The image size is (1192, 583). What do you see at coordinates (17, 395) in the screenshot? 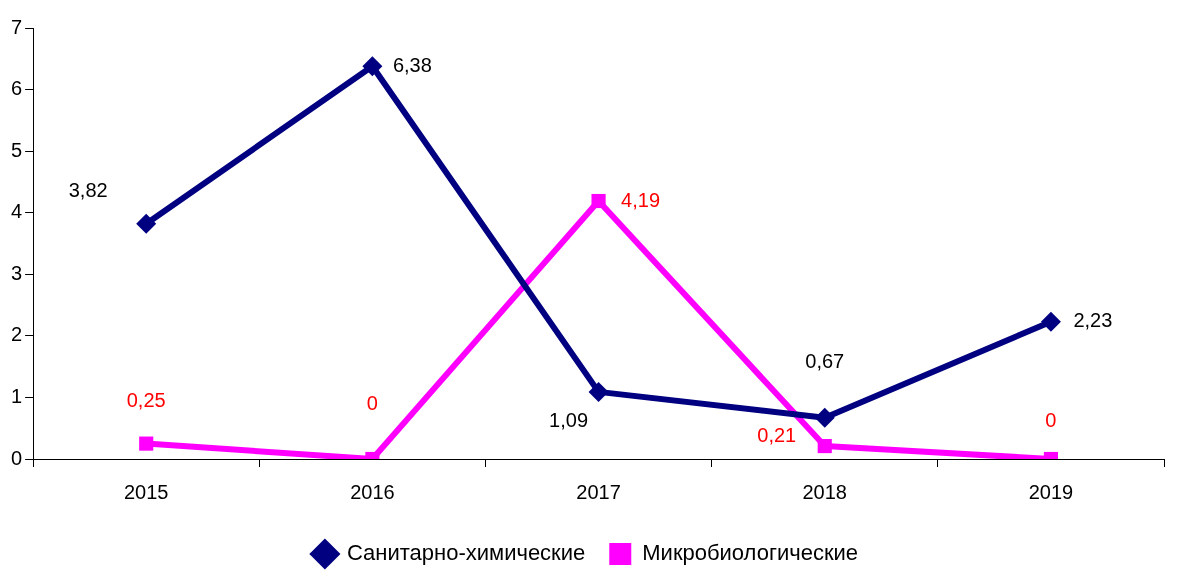
I see `y-tick-label: 1` at bounding box center [17, 395].